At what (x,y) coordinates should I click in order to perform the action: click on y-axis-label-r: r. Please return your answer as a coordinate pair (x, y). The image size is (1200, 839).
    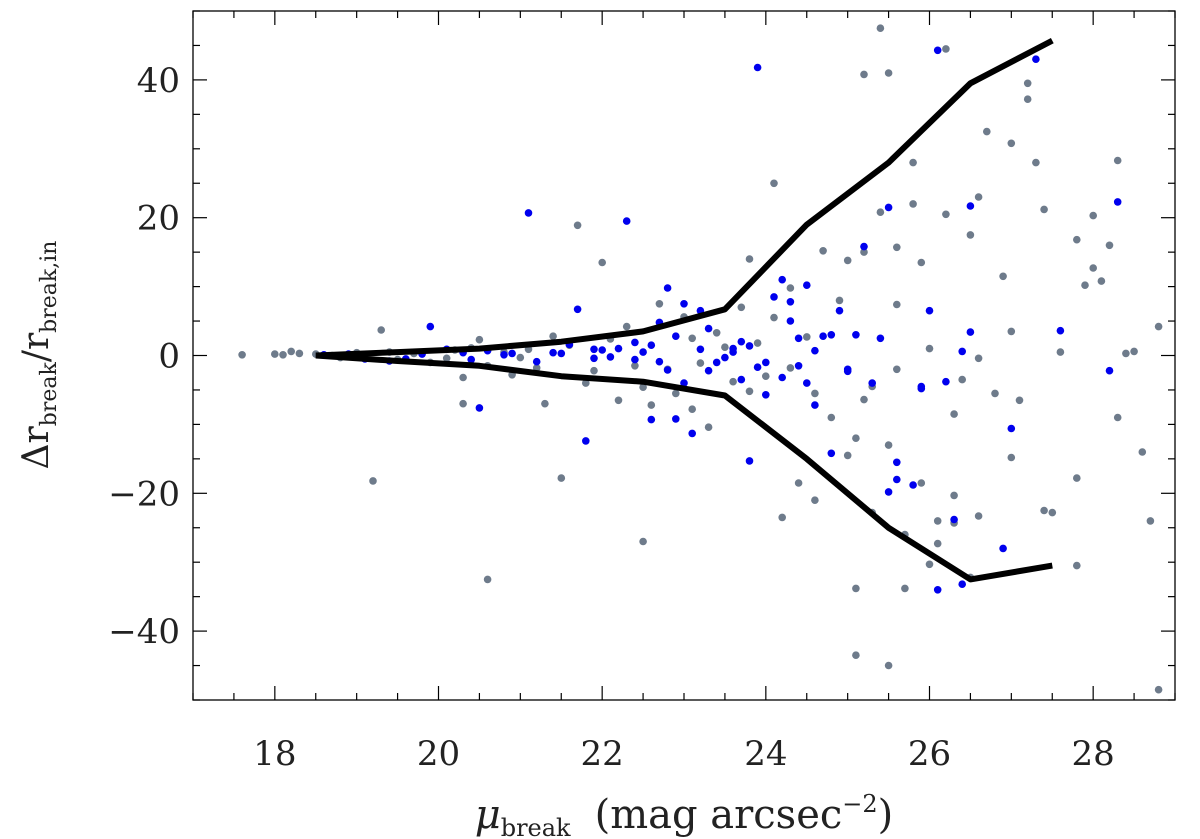
    Looking at the image, I should click on (36, 341).